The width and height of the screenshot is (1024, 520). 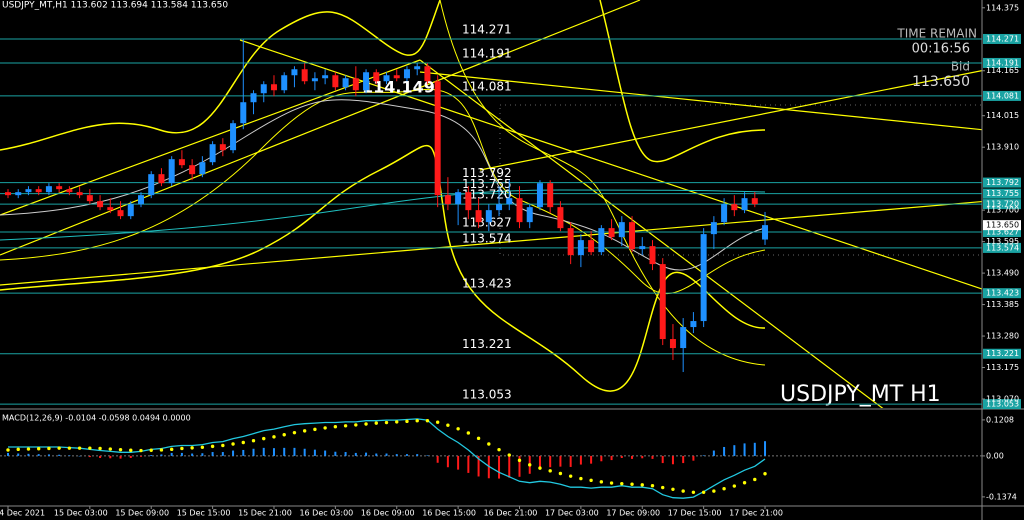 I want to click on level-axis-label: 114.191, so click(x=1002, y=62).